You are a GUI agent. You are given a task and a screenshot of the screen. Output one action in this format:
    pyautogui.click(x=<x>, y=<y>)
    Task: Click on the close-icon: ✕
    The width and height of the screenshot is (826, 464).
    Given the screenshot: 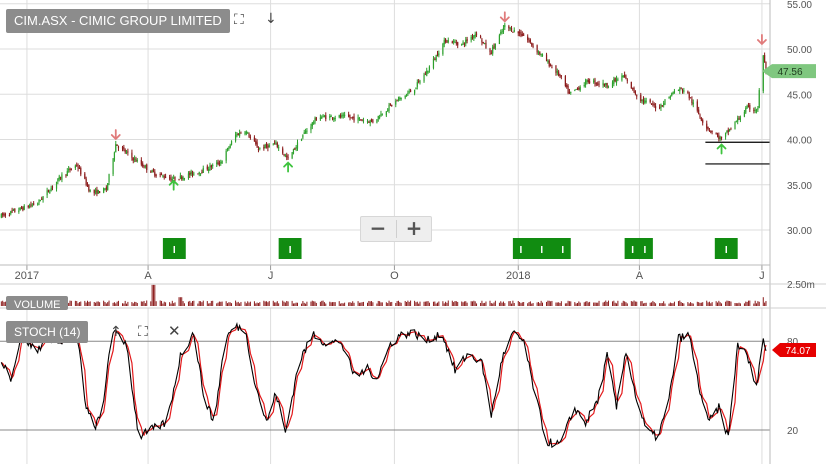 What is the action you would take?
    pyautogui.click(x=174, y=331)
    